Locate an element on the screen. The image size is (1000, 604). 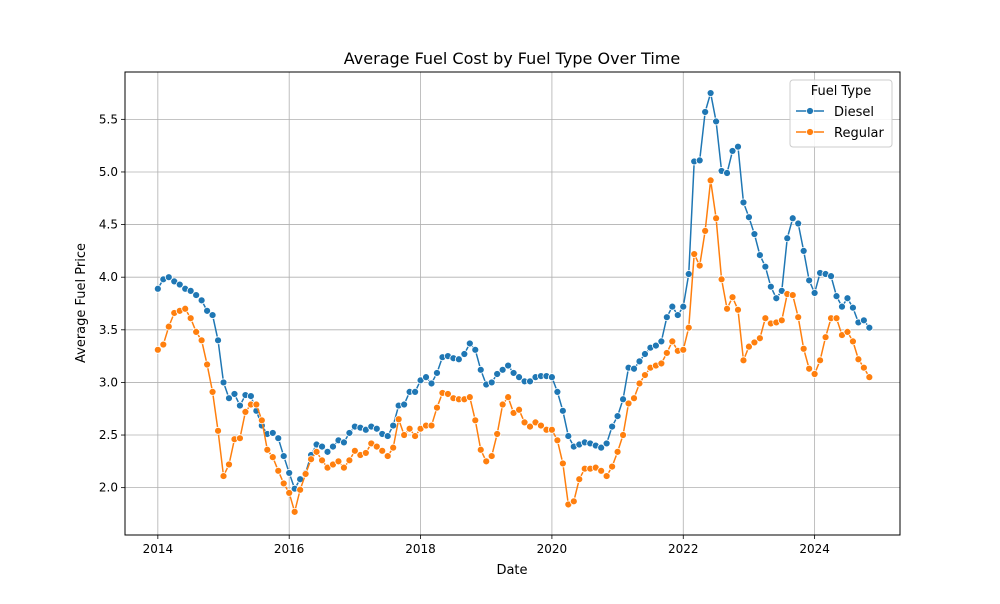
legend: Fuel Type Diesel Regular is located at coordinates (841, 113).